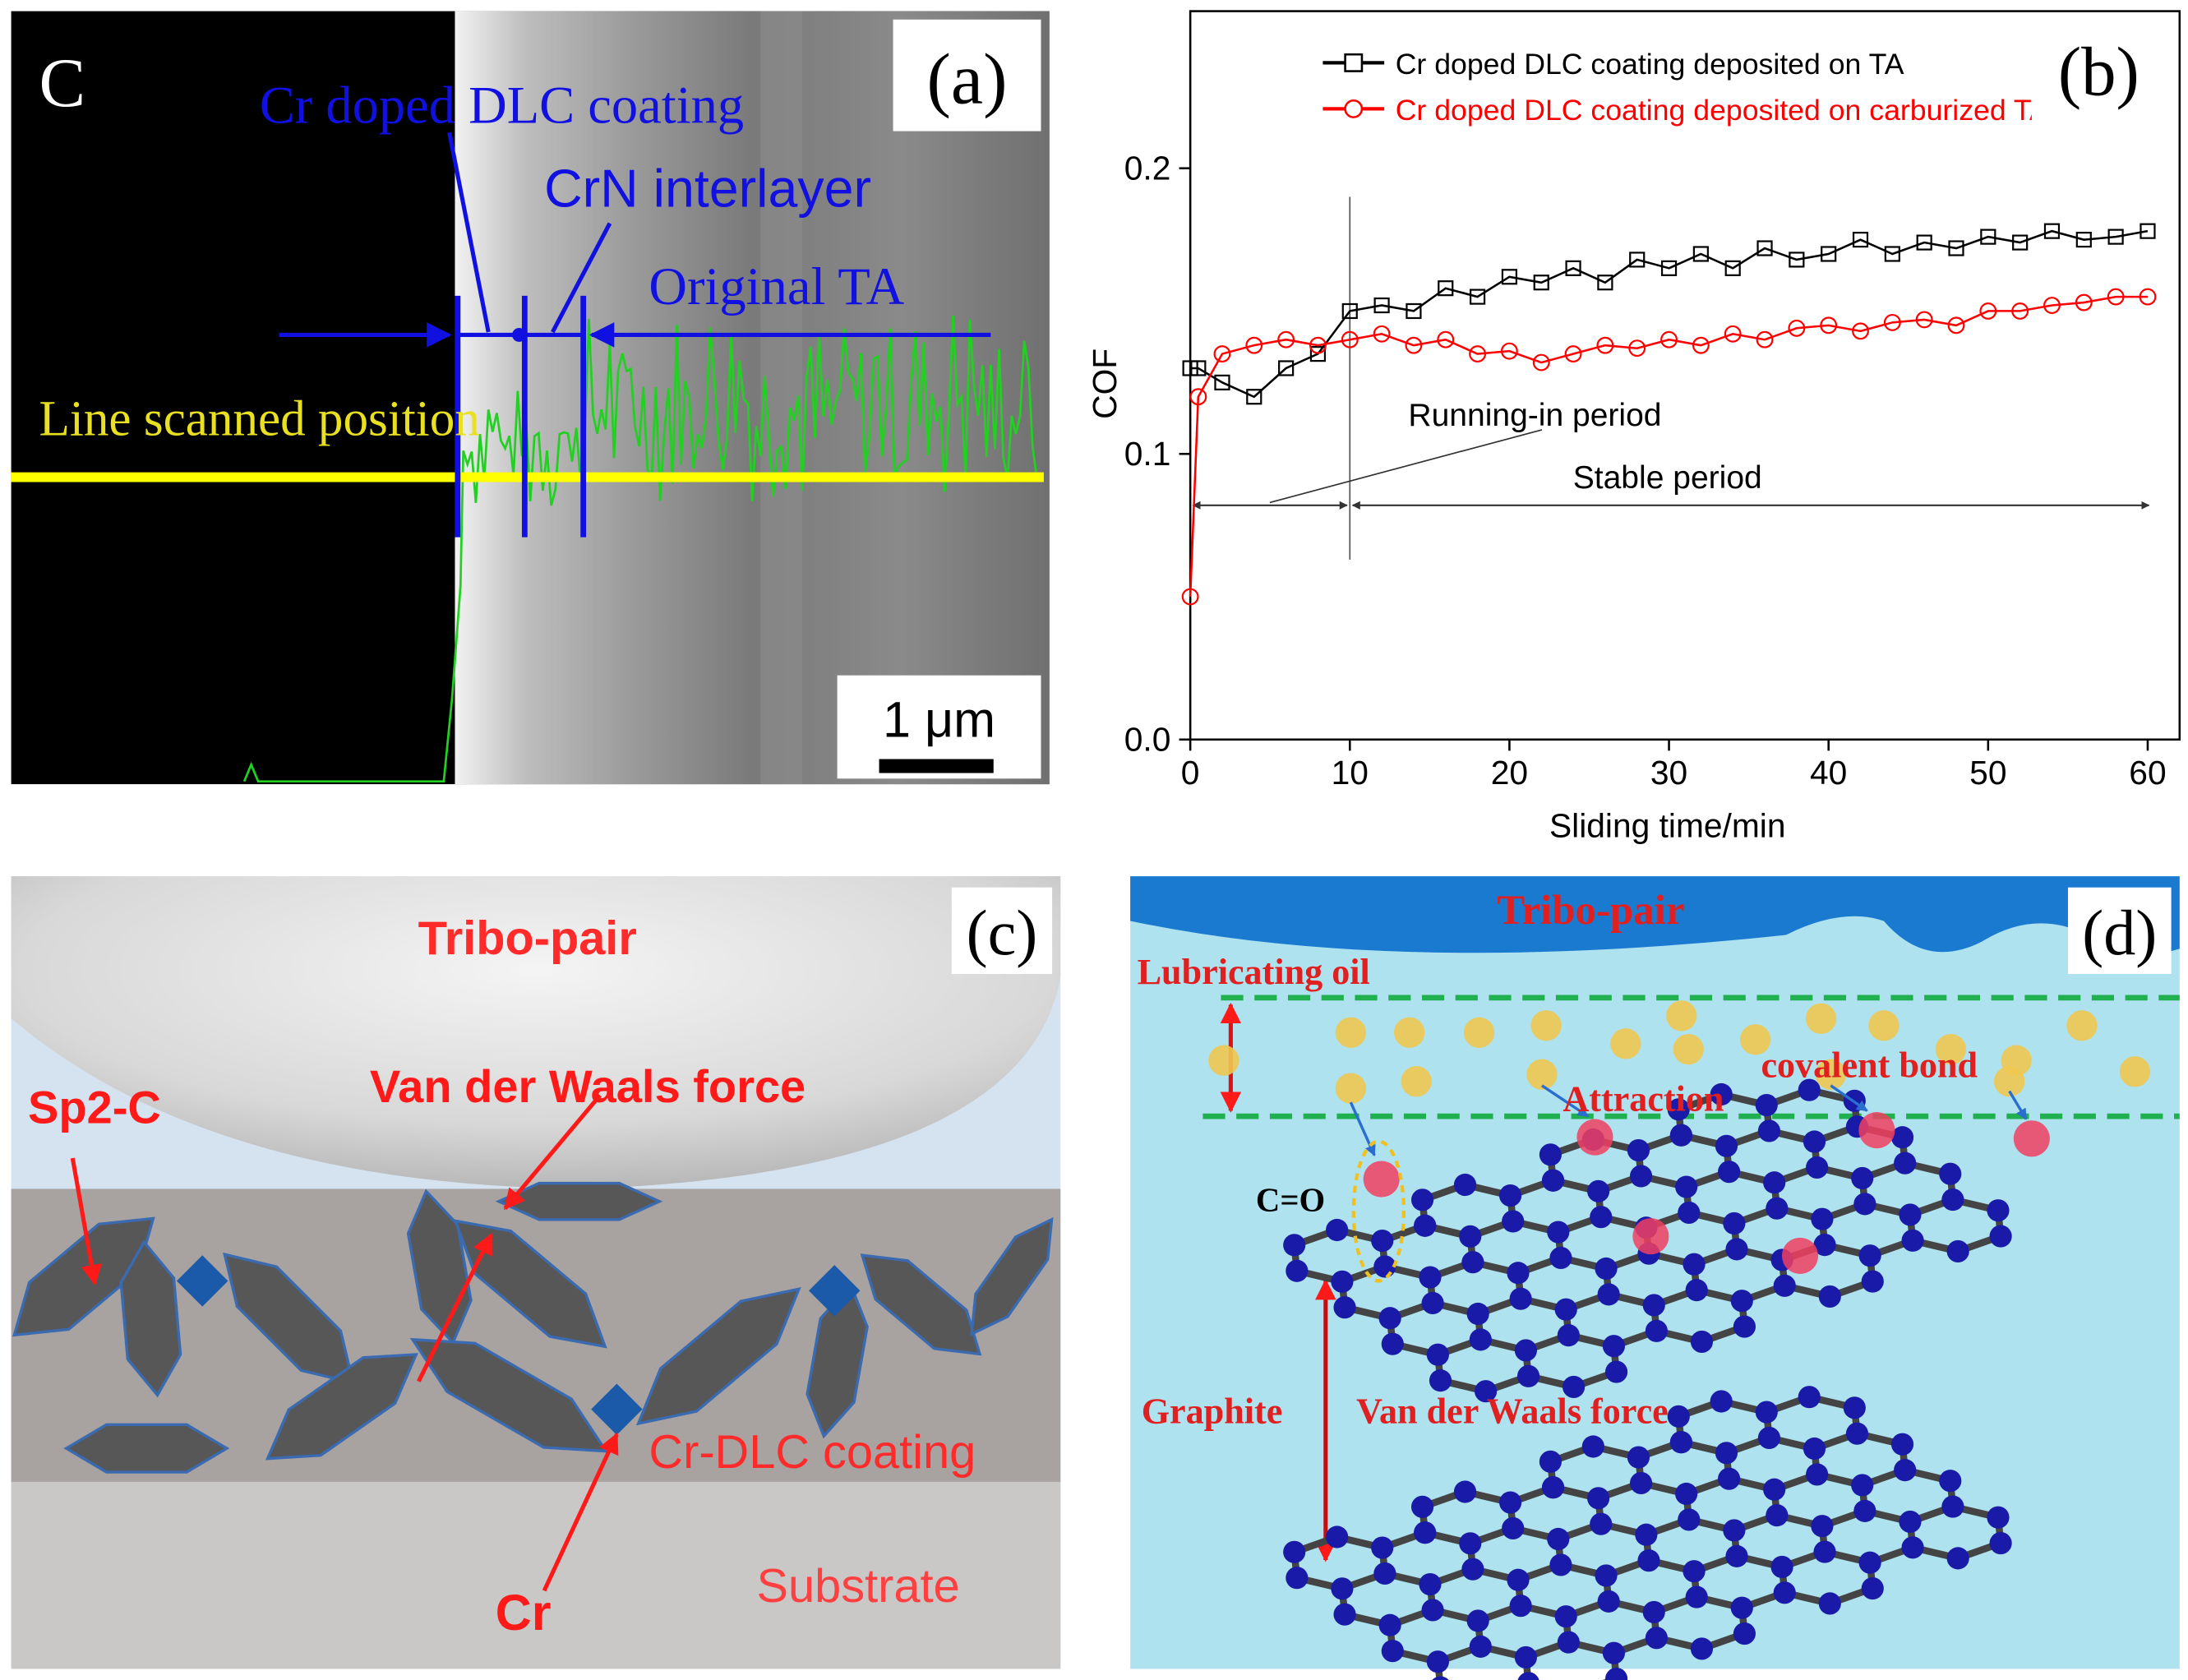  What do you see at coordinates (707, 188) in the screenshot?
I see `annotation: CrN interlayer` at bounding box center [707, 188].